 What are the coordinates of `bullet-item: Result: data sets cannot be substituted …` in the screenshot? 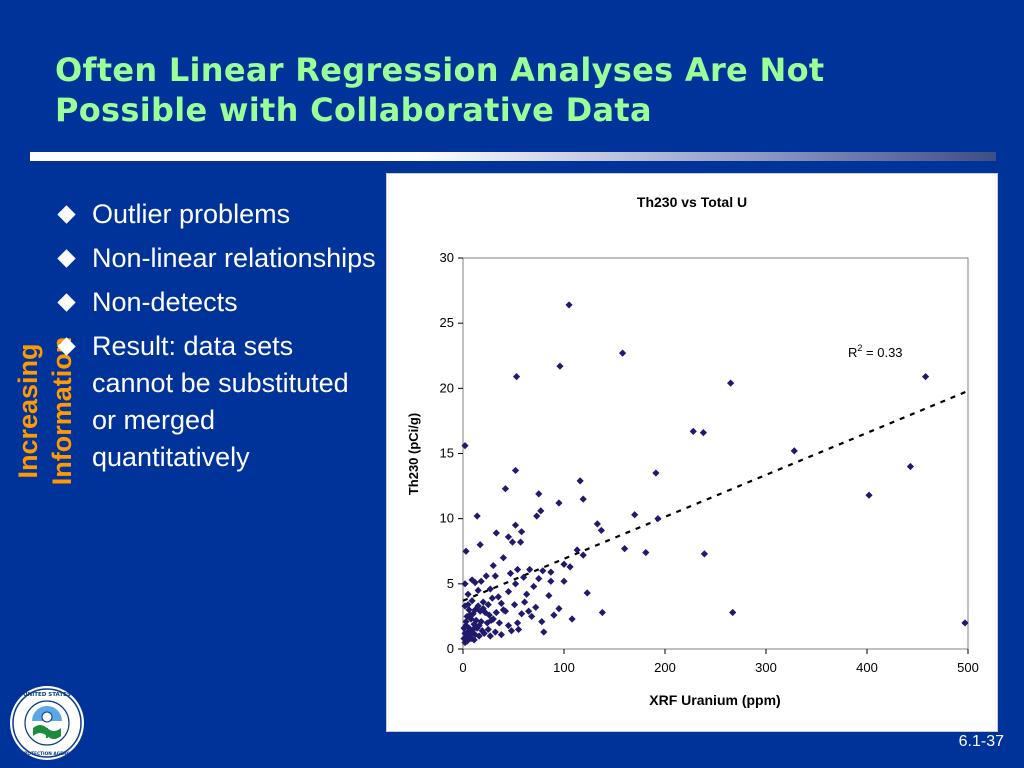 It's located at (216, 402).